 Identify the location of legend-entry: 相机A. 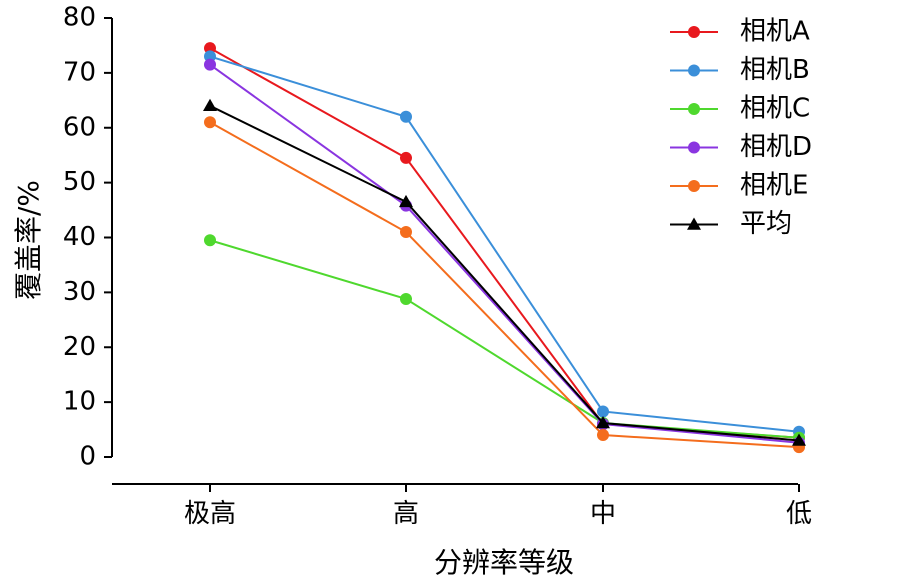
(740, 32).